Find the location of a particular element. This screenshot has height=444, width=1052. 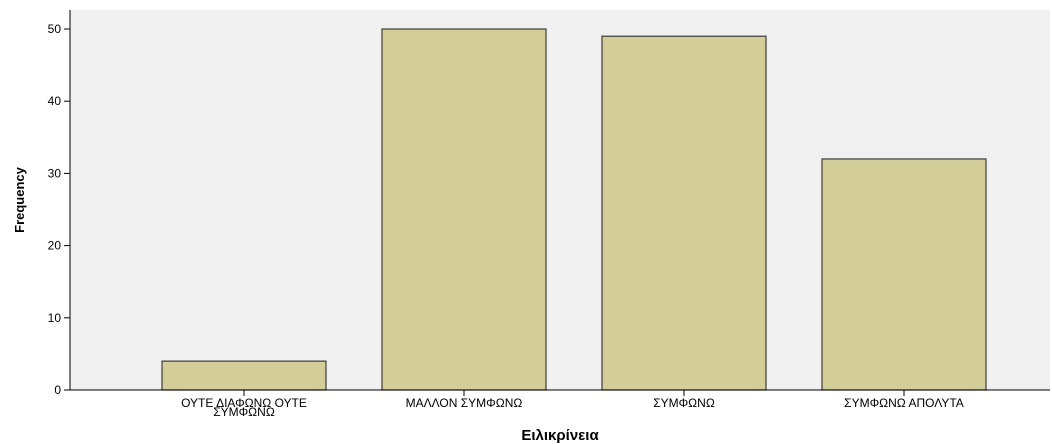

y-tick-label: 20 is located at coordinates (55, 246).